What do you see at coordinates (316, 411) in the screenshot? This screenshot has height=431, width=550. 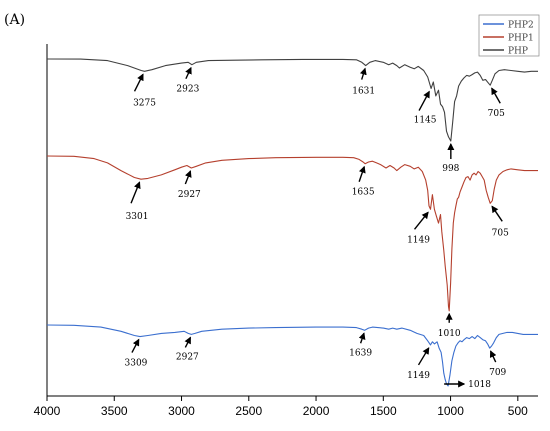 I see `x-tick-label: 2000` at bounding box center [316, 411].